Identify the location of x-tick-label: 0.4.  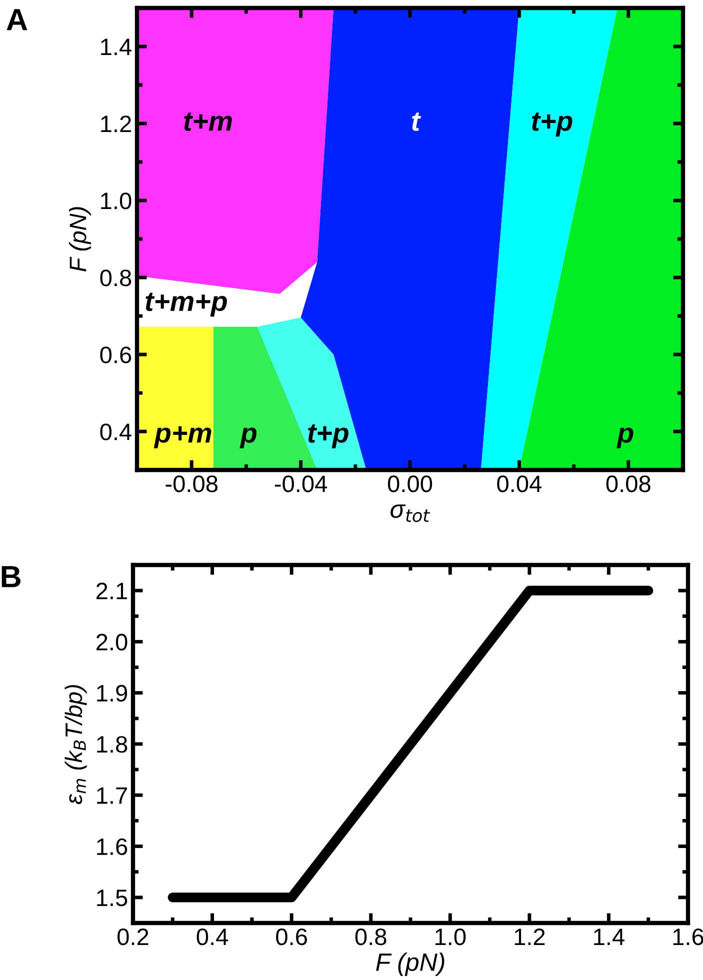
(212, 937).